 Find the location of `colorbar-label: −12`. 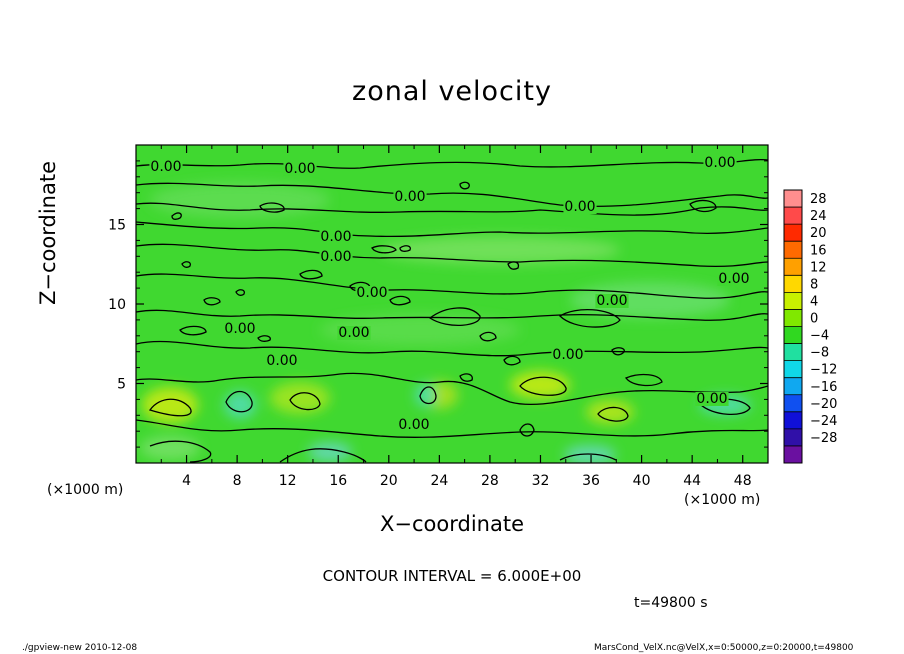

colorbar-label: −12 is located at coordinates (823, 370).